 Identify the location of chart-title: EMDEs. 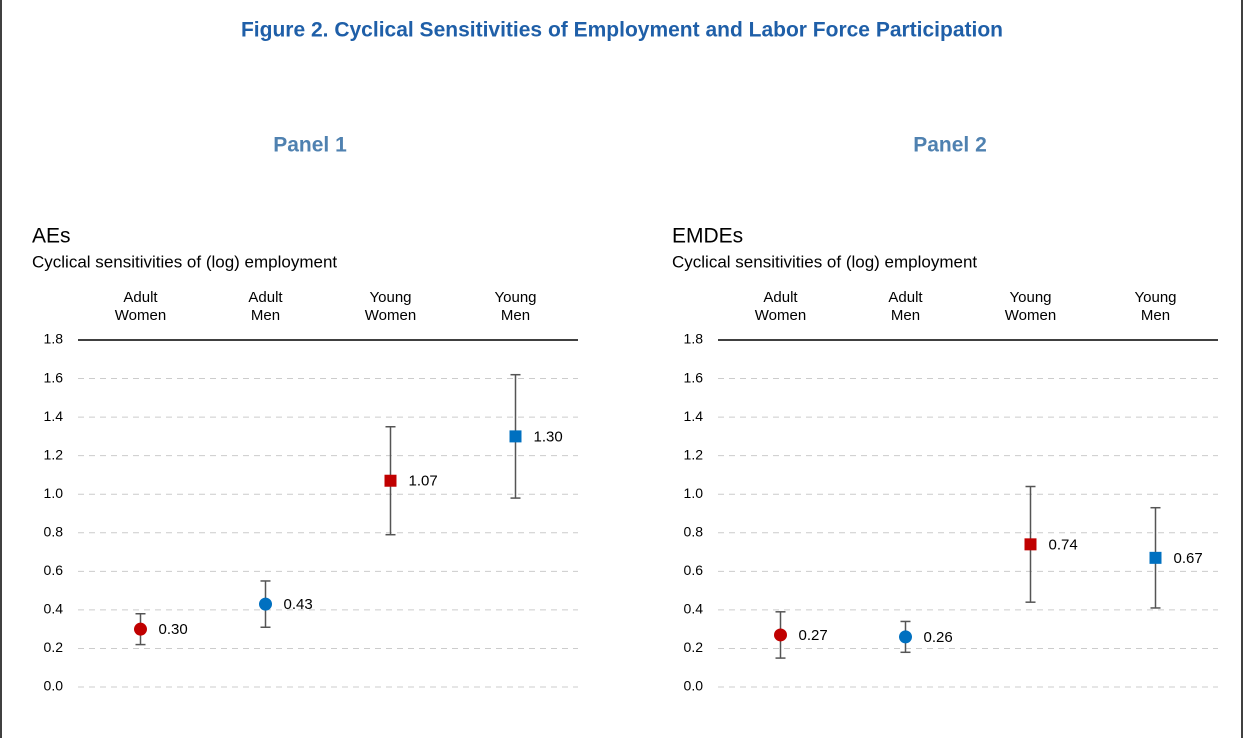
(707, 236).